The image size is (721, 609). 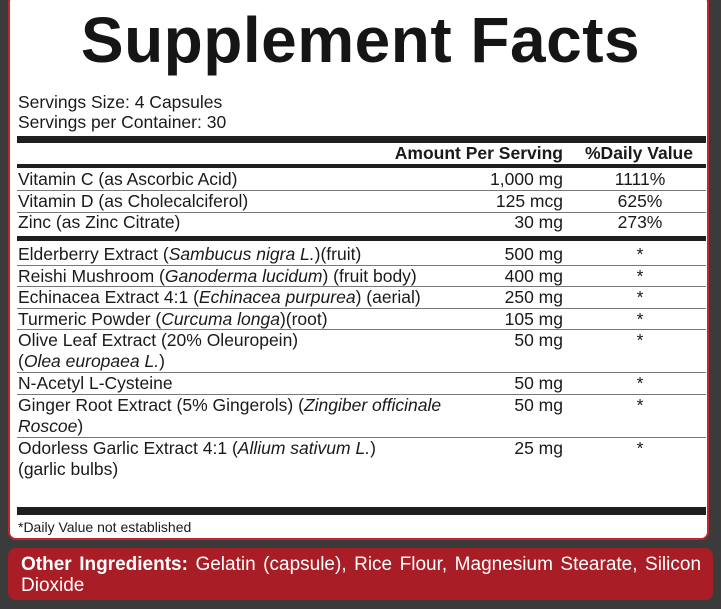 What do you see at coordinates (529, 200) in the screenshot?
I see `nutrient-amount: 125 mcg` at bounding box center [529, 200].